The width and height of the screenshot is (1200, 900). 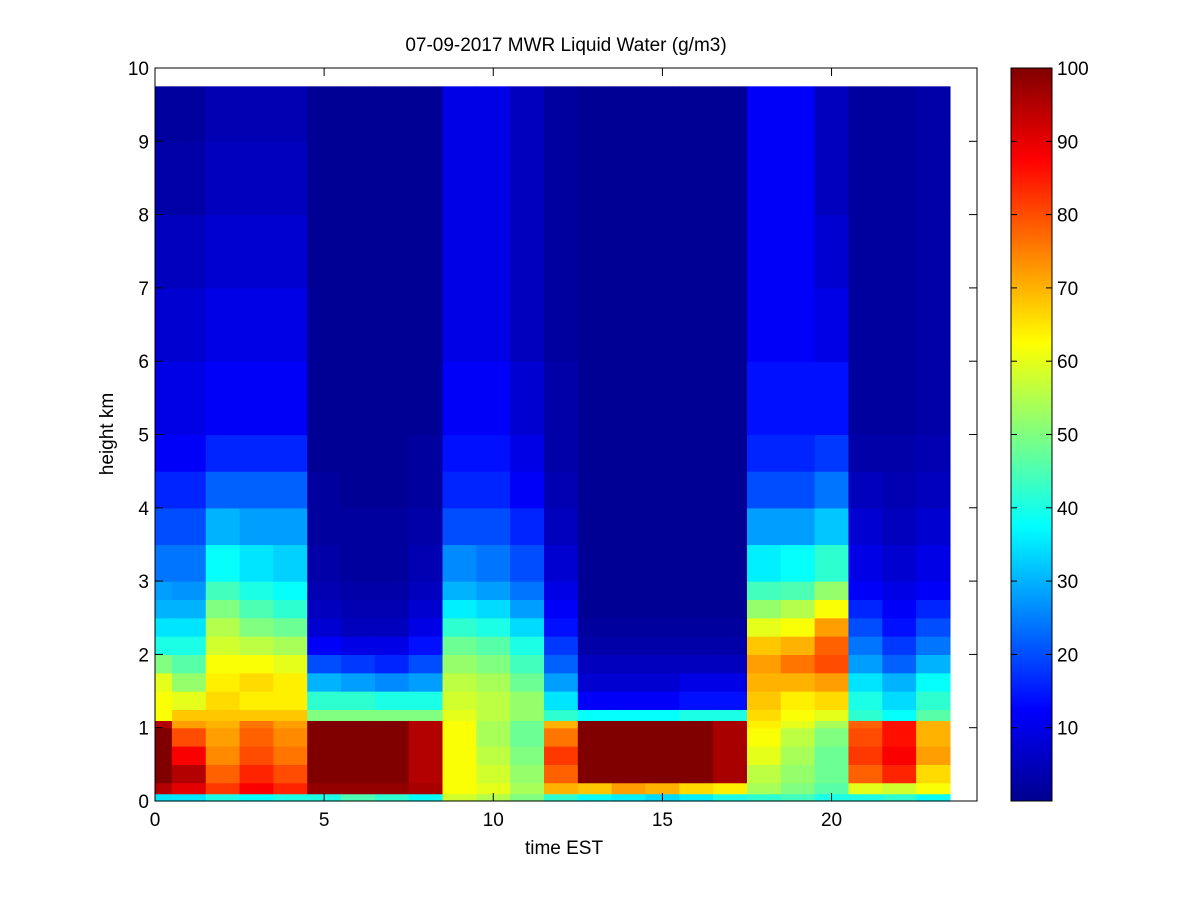 I want to click on y-tick-label: 8, so click(x=143, y=216).